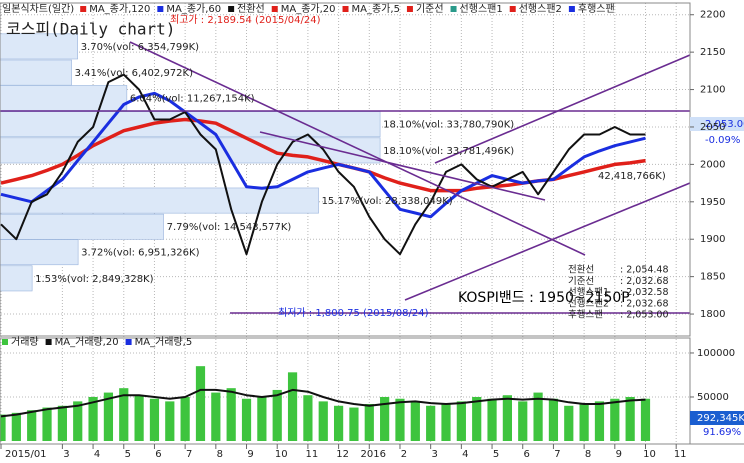  What do you see at coordinates (581, 270) in the screenshot?
I see `indicator-name: 전환선` at bounding box center [581, 270].